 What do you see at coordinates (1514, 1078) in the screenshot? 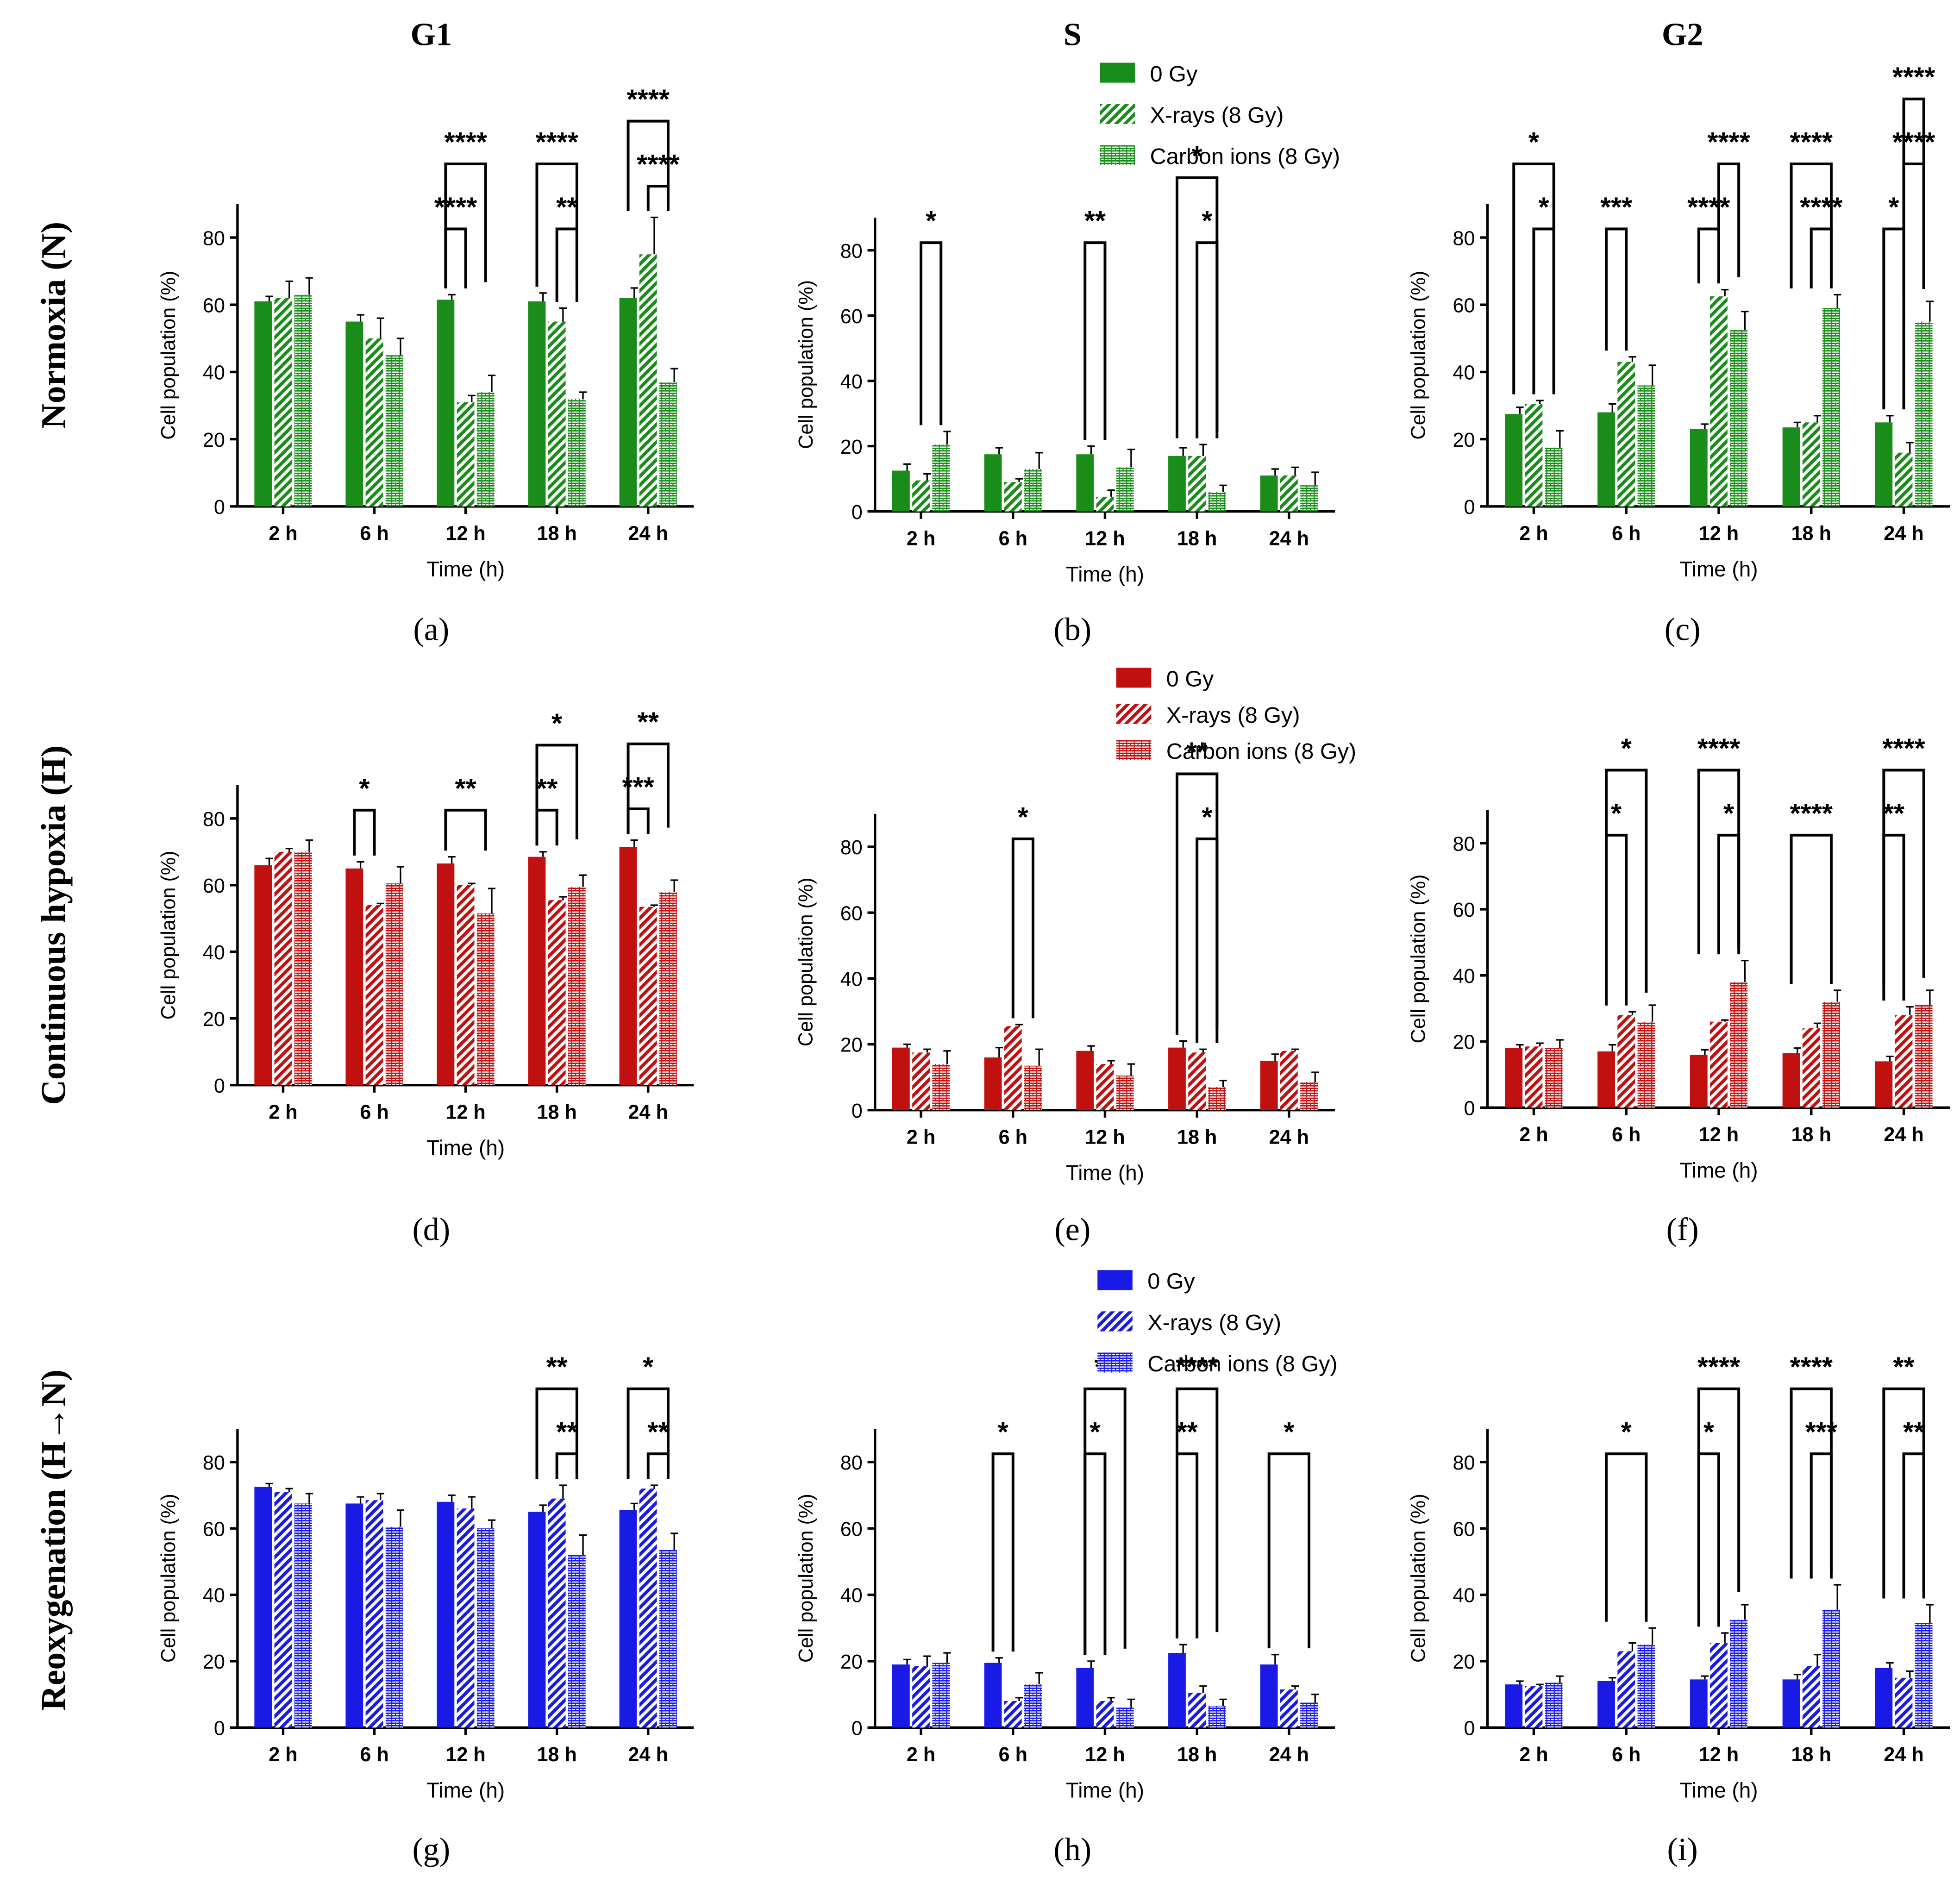
I see `bar-f-s0-c0` at bounding box center [1514, 1078].